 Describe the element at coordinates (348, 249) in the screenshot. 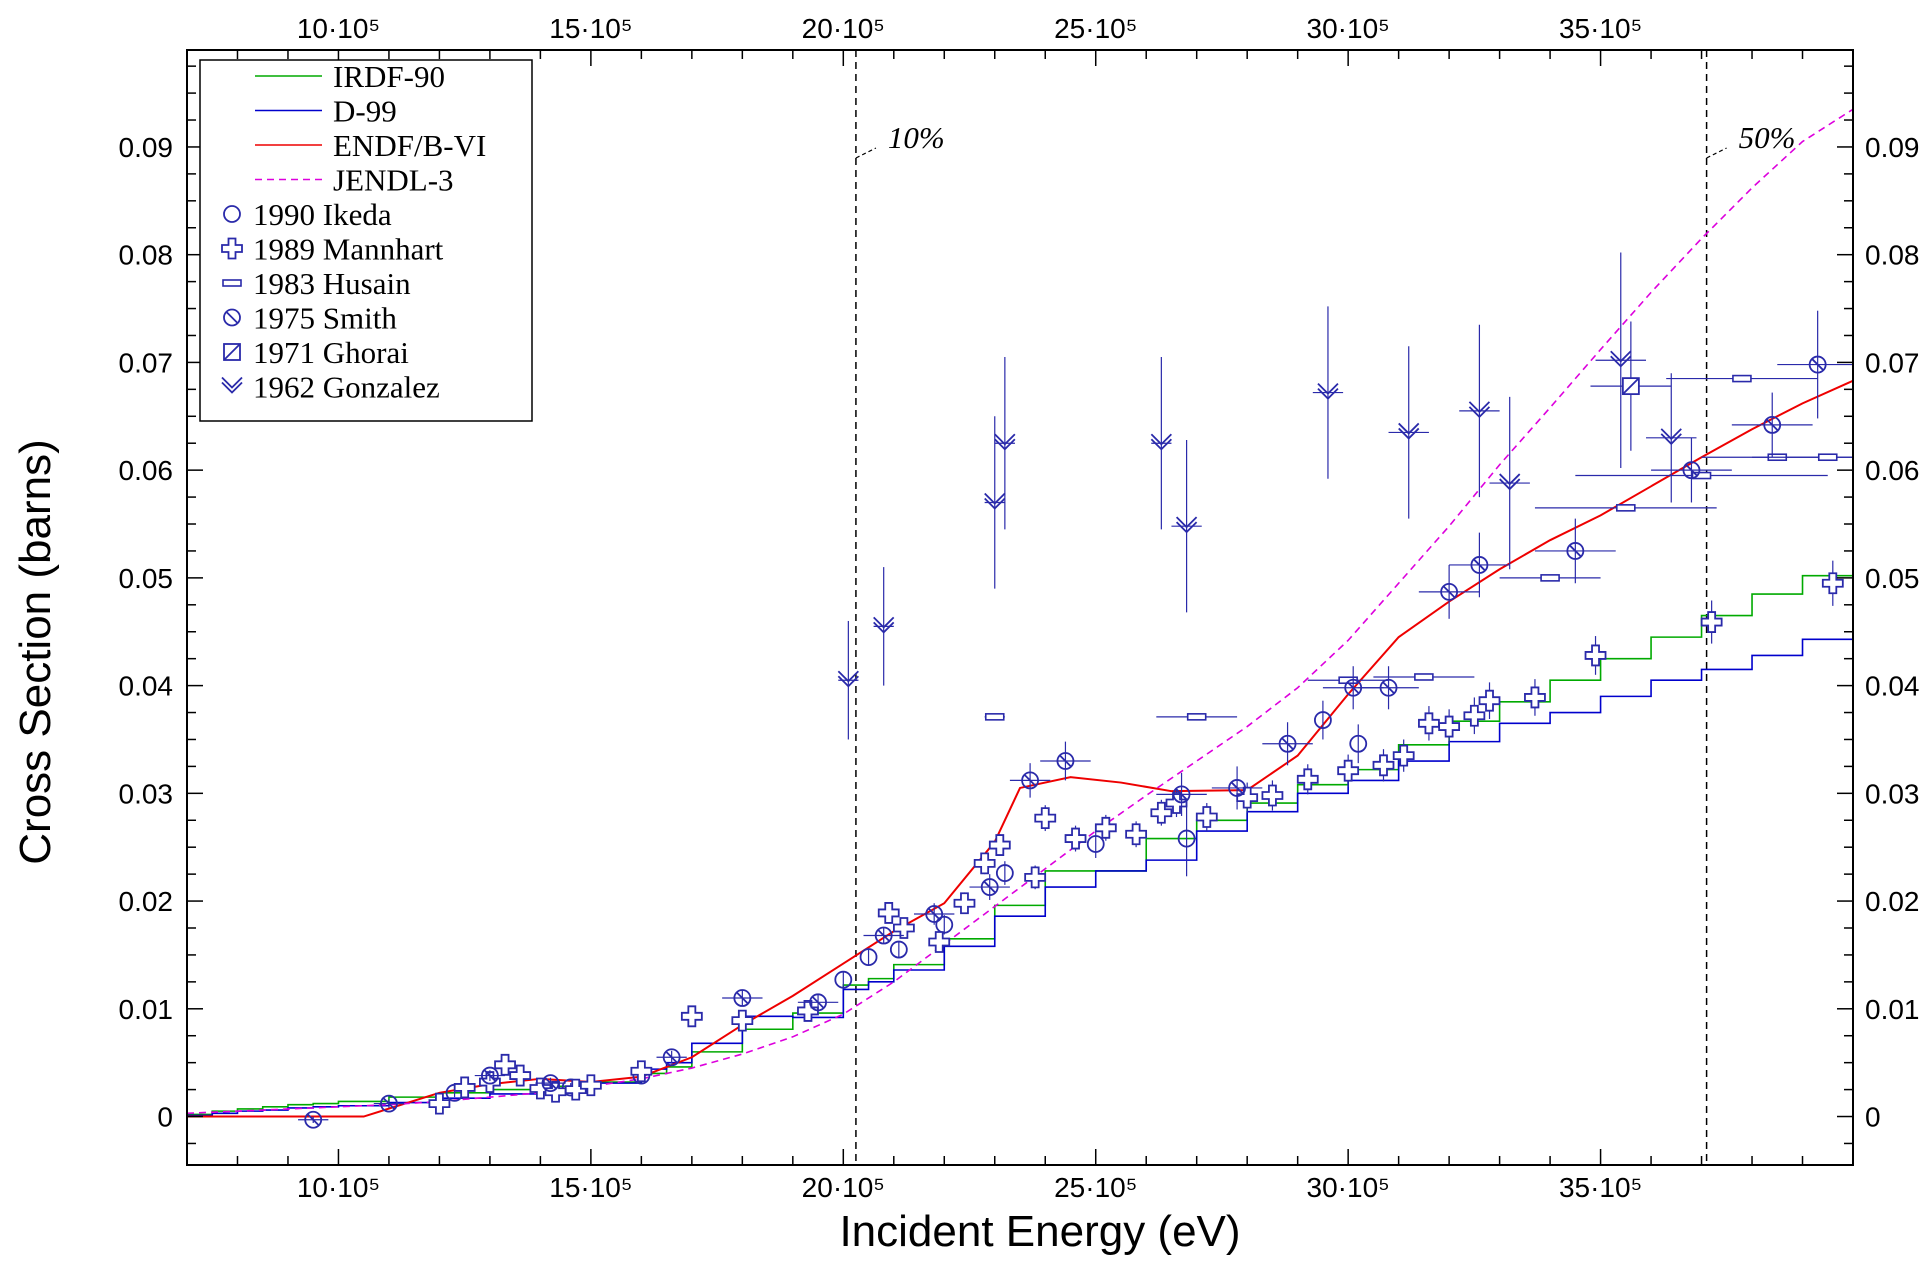

I see `legend-label: 1989 Mannhart` at that location.